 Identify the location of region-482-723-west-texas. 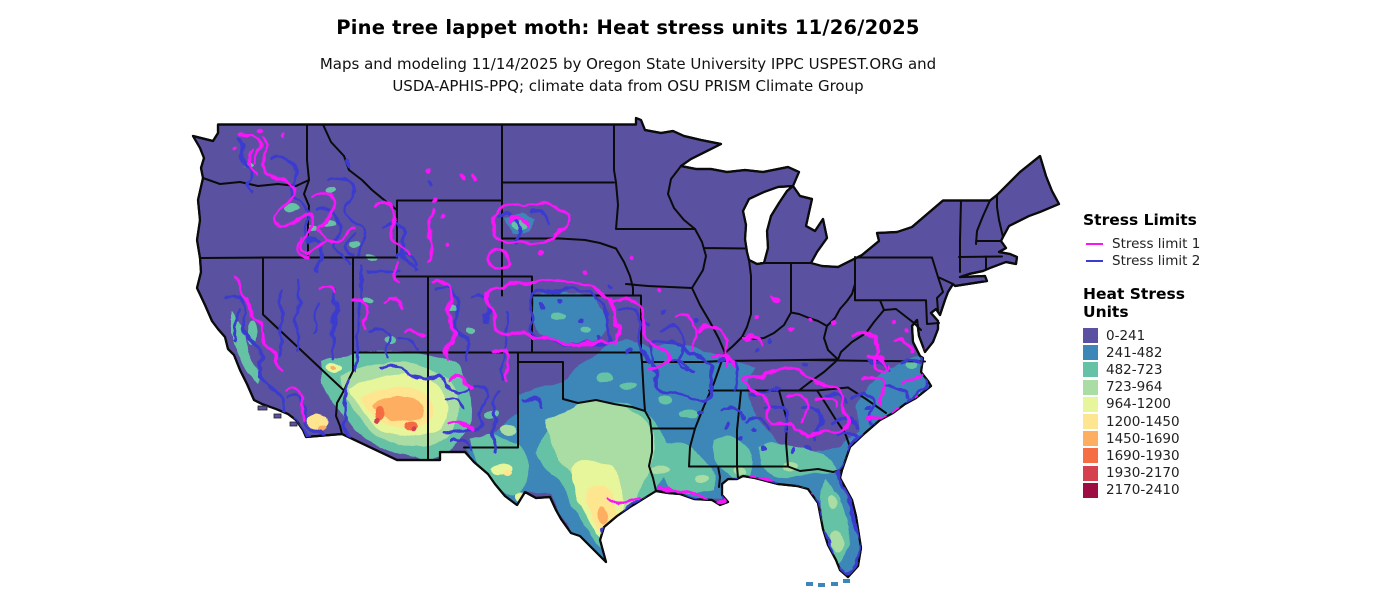
(498, 465).